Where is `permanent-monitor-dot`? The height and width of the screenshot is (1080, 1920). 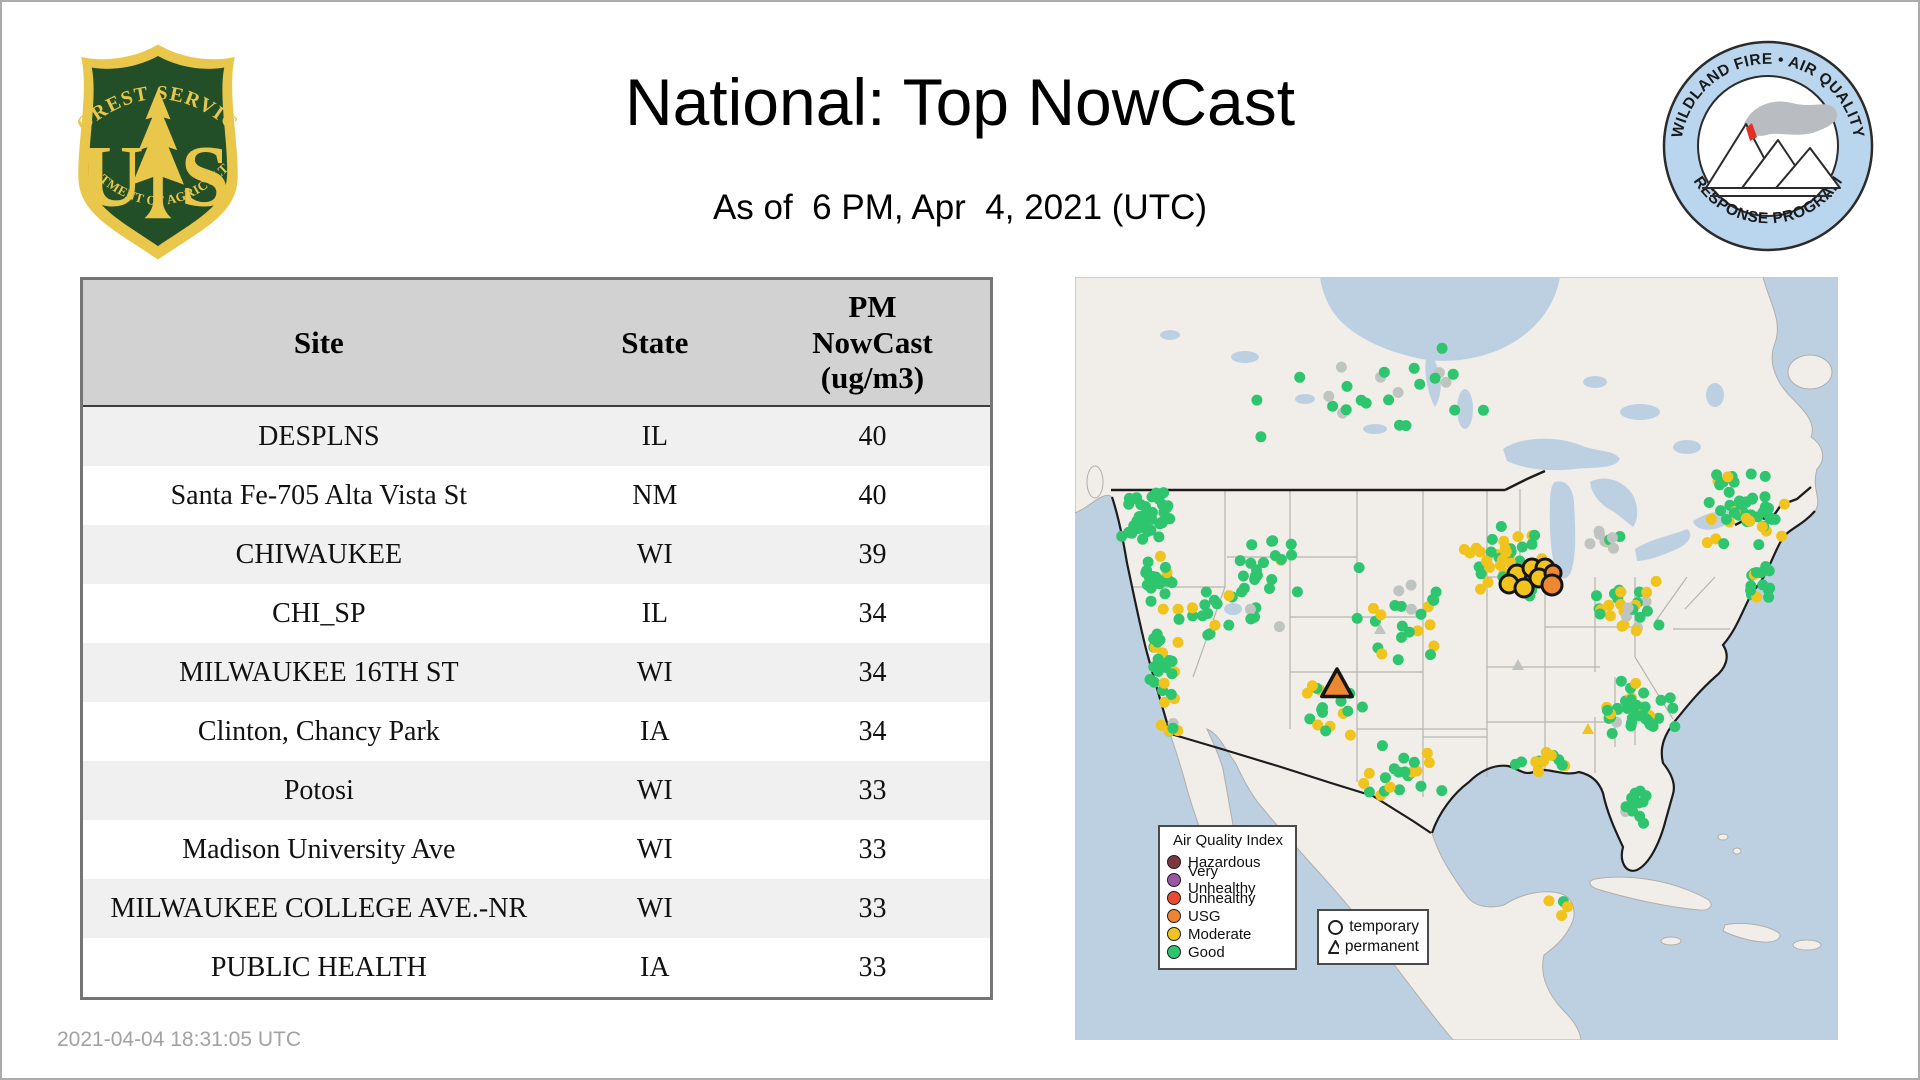 permanent-monitor-dot is located at coordinates (1518, 664).